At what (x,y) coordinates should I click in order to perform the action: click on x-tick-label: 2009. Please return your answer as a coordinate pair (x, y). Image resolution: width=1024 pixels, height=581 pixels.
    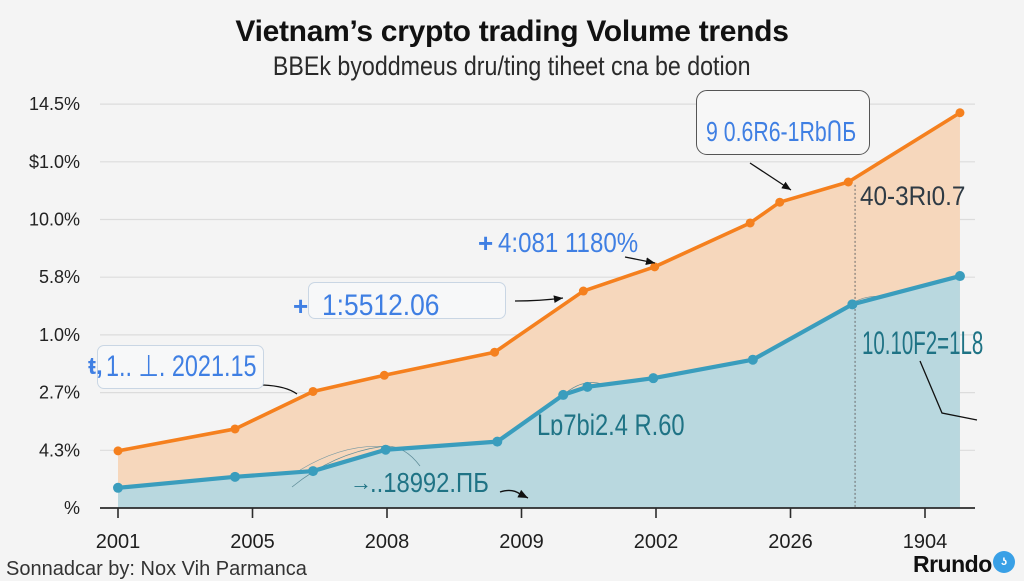
    Looking at the image, I should click on (521, 542).